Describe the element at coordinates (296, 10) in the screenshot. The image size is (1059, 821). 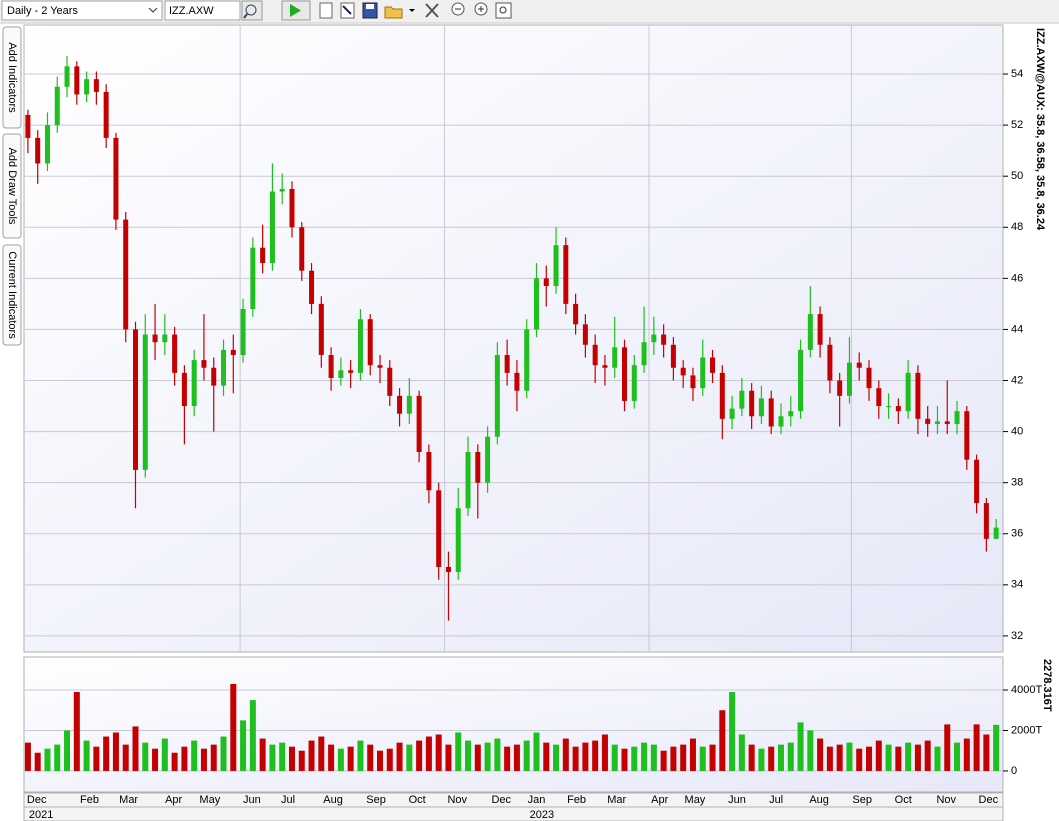
I see `run-button` at that location.